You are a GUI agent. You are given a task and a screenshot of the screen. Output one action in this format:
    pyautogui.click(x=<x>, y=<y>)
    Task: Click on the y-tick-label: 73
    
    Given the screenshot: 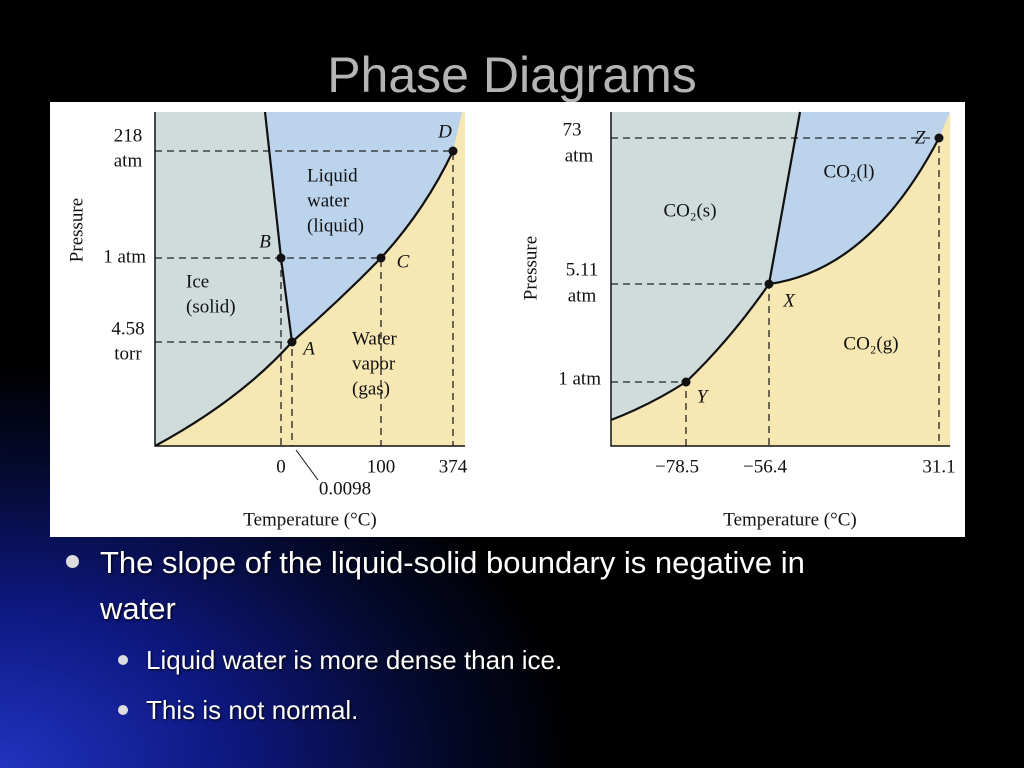 What is the action you would take?
    pyautogui.click(x=572, y=129)
    